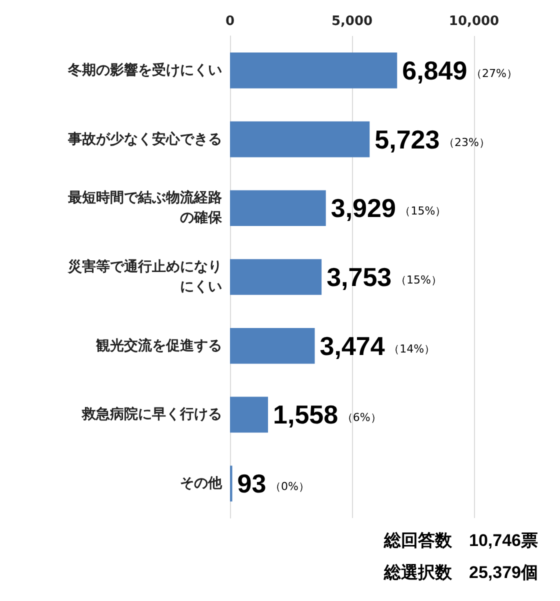 The image size is (560, 601). Describe the element at coordinates (467, 142) in the screenshot. I see `annotation: （23%）` at that location.